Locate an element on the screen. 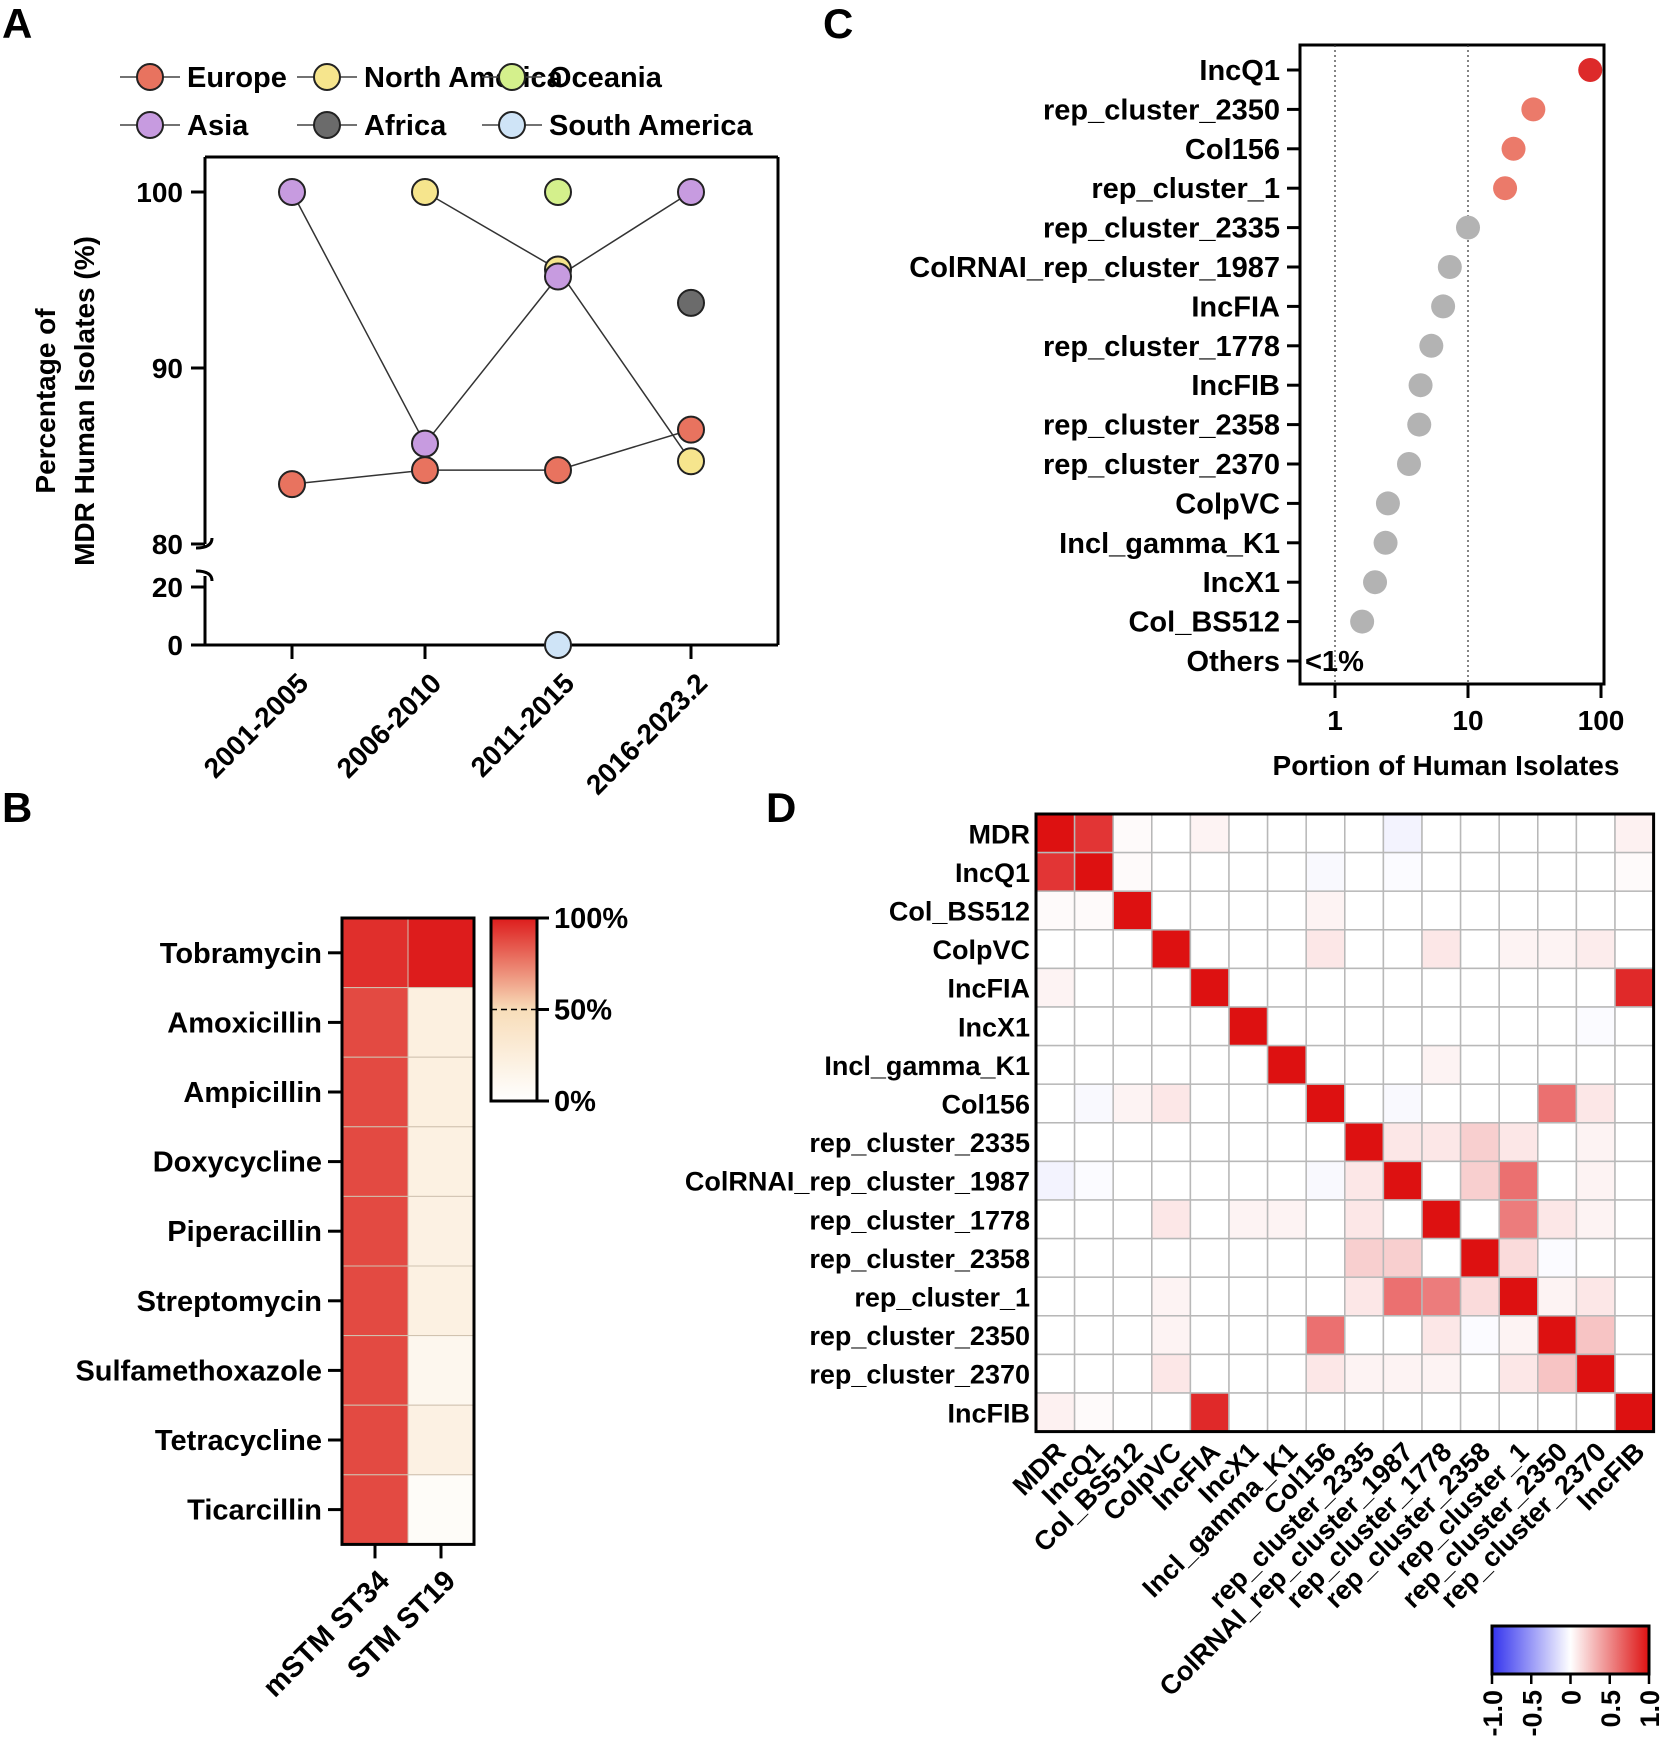  d-cell-incl-gamma-k1-mdr is located at coordinates (1055, 1064).